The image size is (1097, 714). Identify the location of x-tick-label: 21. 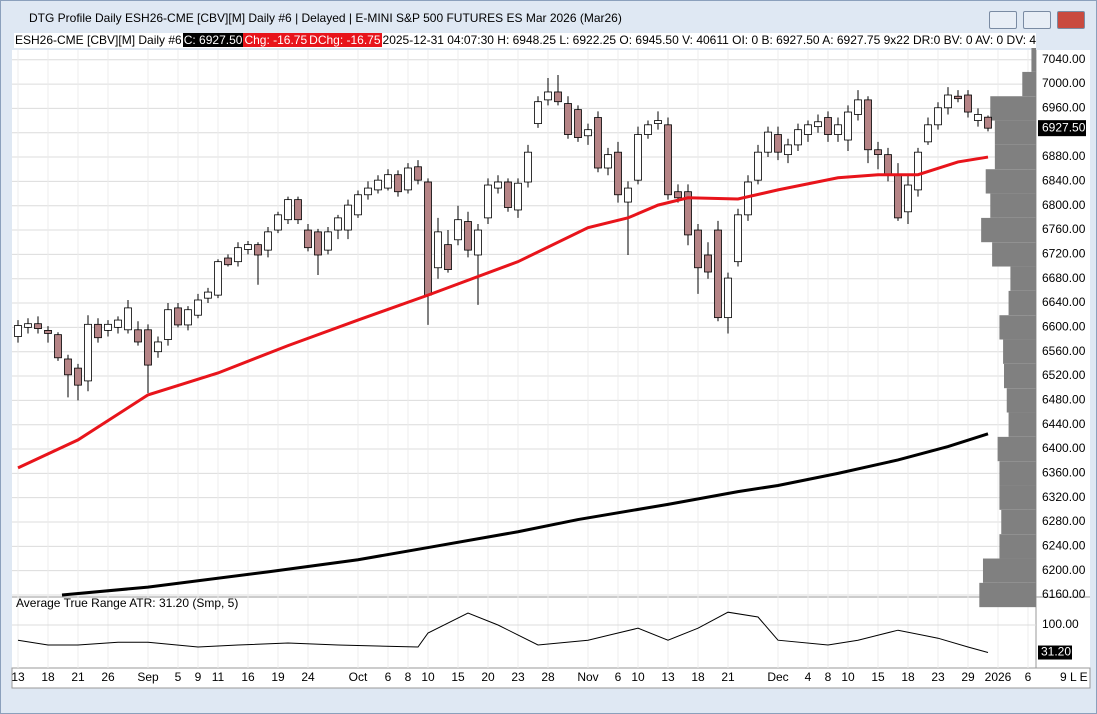
(78, 677).